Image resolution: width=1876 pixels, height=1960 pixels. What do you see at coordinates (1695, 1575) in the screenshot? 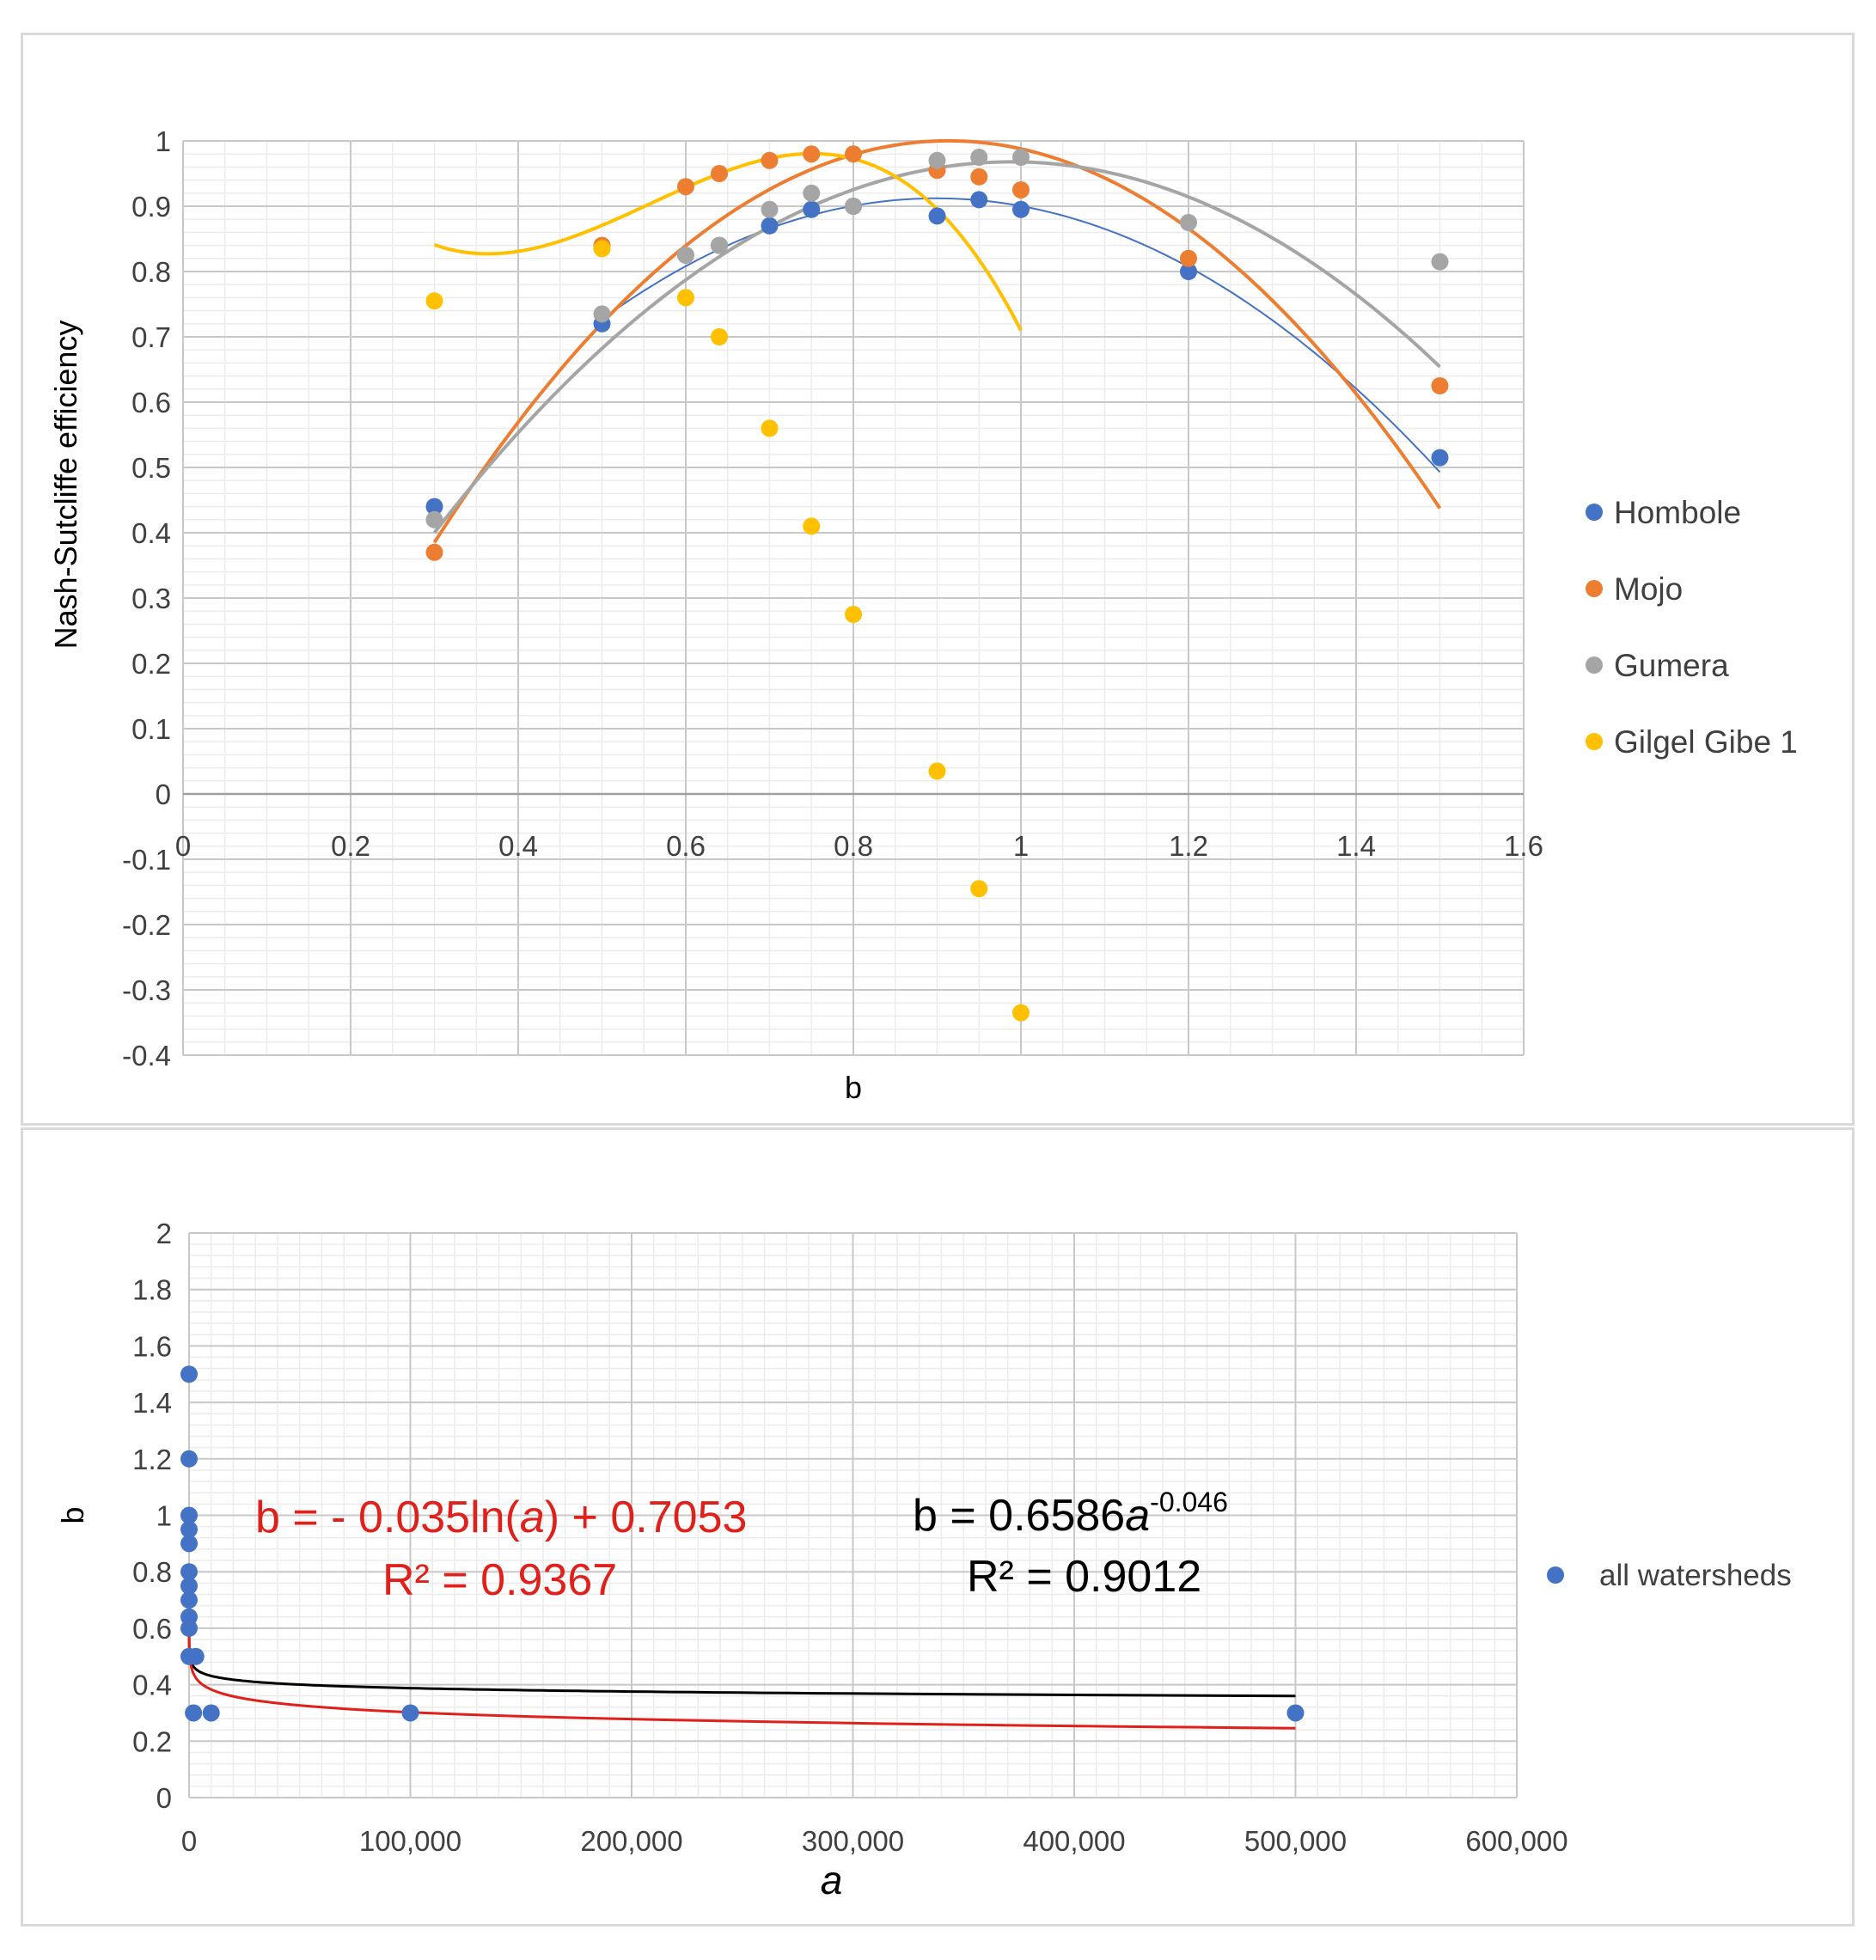
I see `legend-label: all watersheds` at bounding box center [1695, 1575].